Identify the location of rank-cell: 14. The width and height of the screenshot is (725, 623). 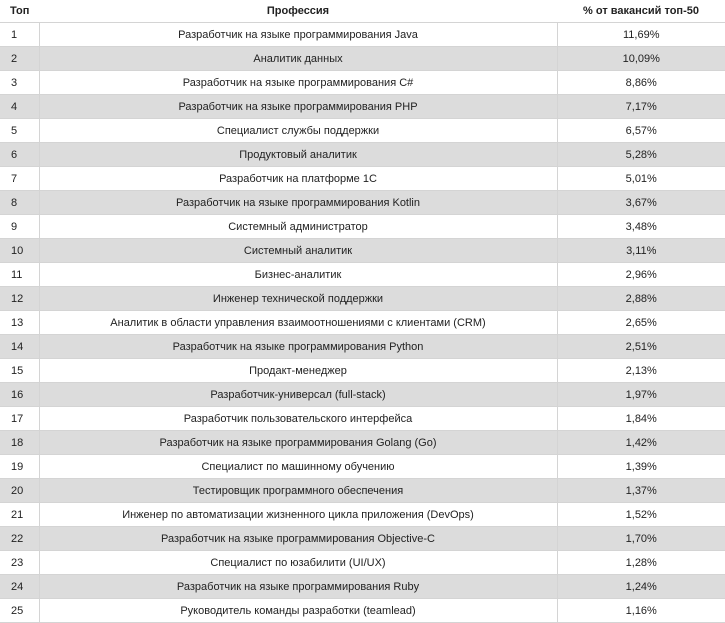
(19, 346).